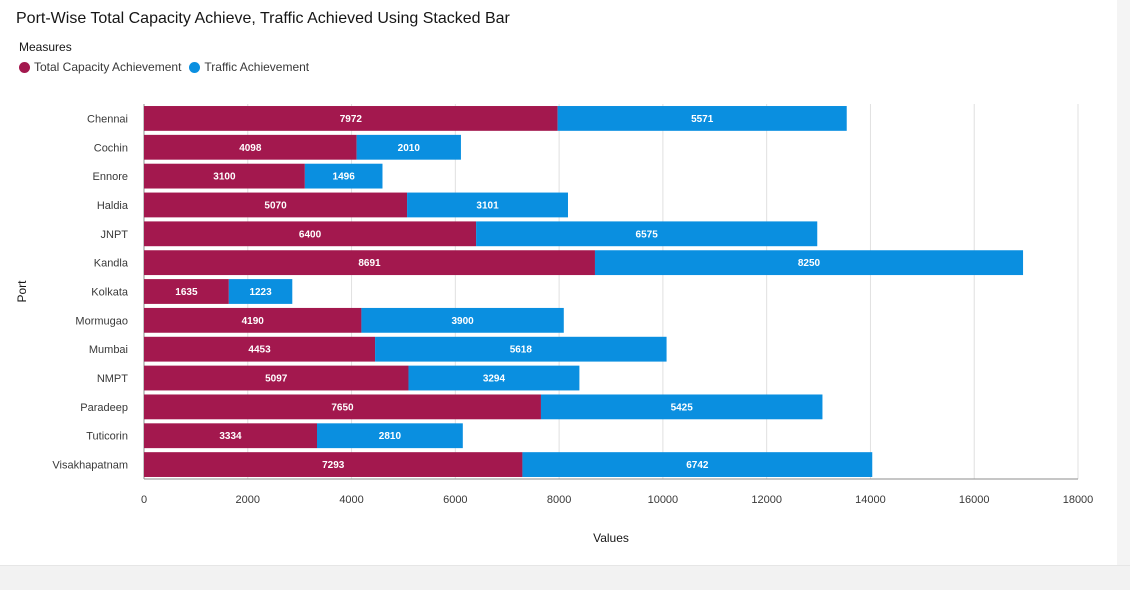  I want to click on legend-title: Measures, so click(45, 47).